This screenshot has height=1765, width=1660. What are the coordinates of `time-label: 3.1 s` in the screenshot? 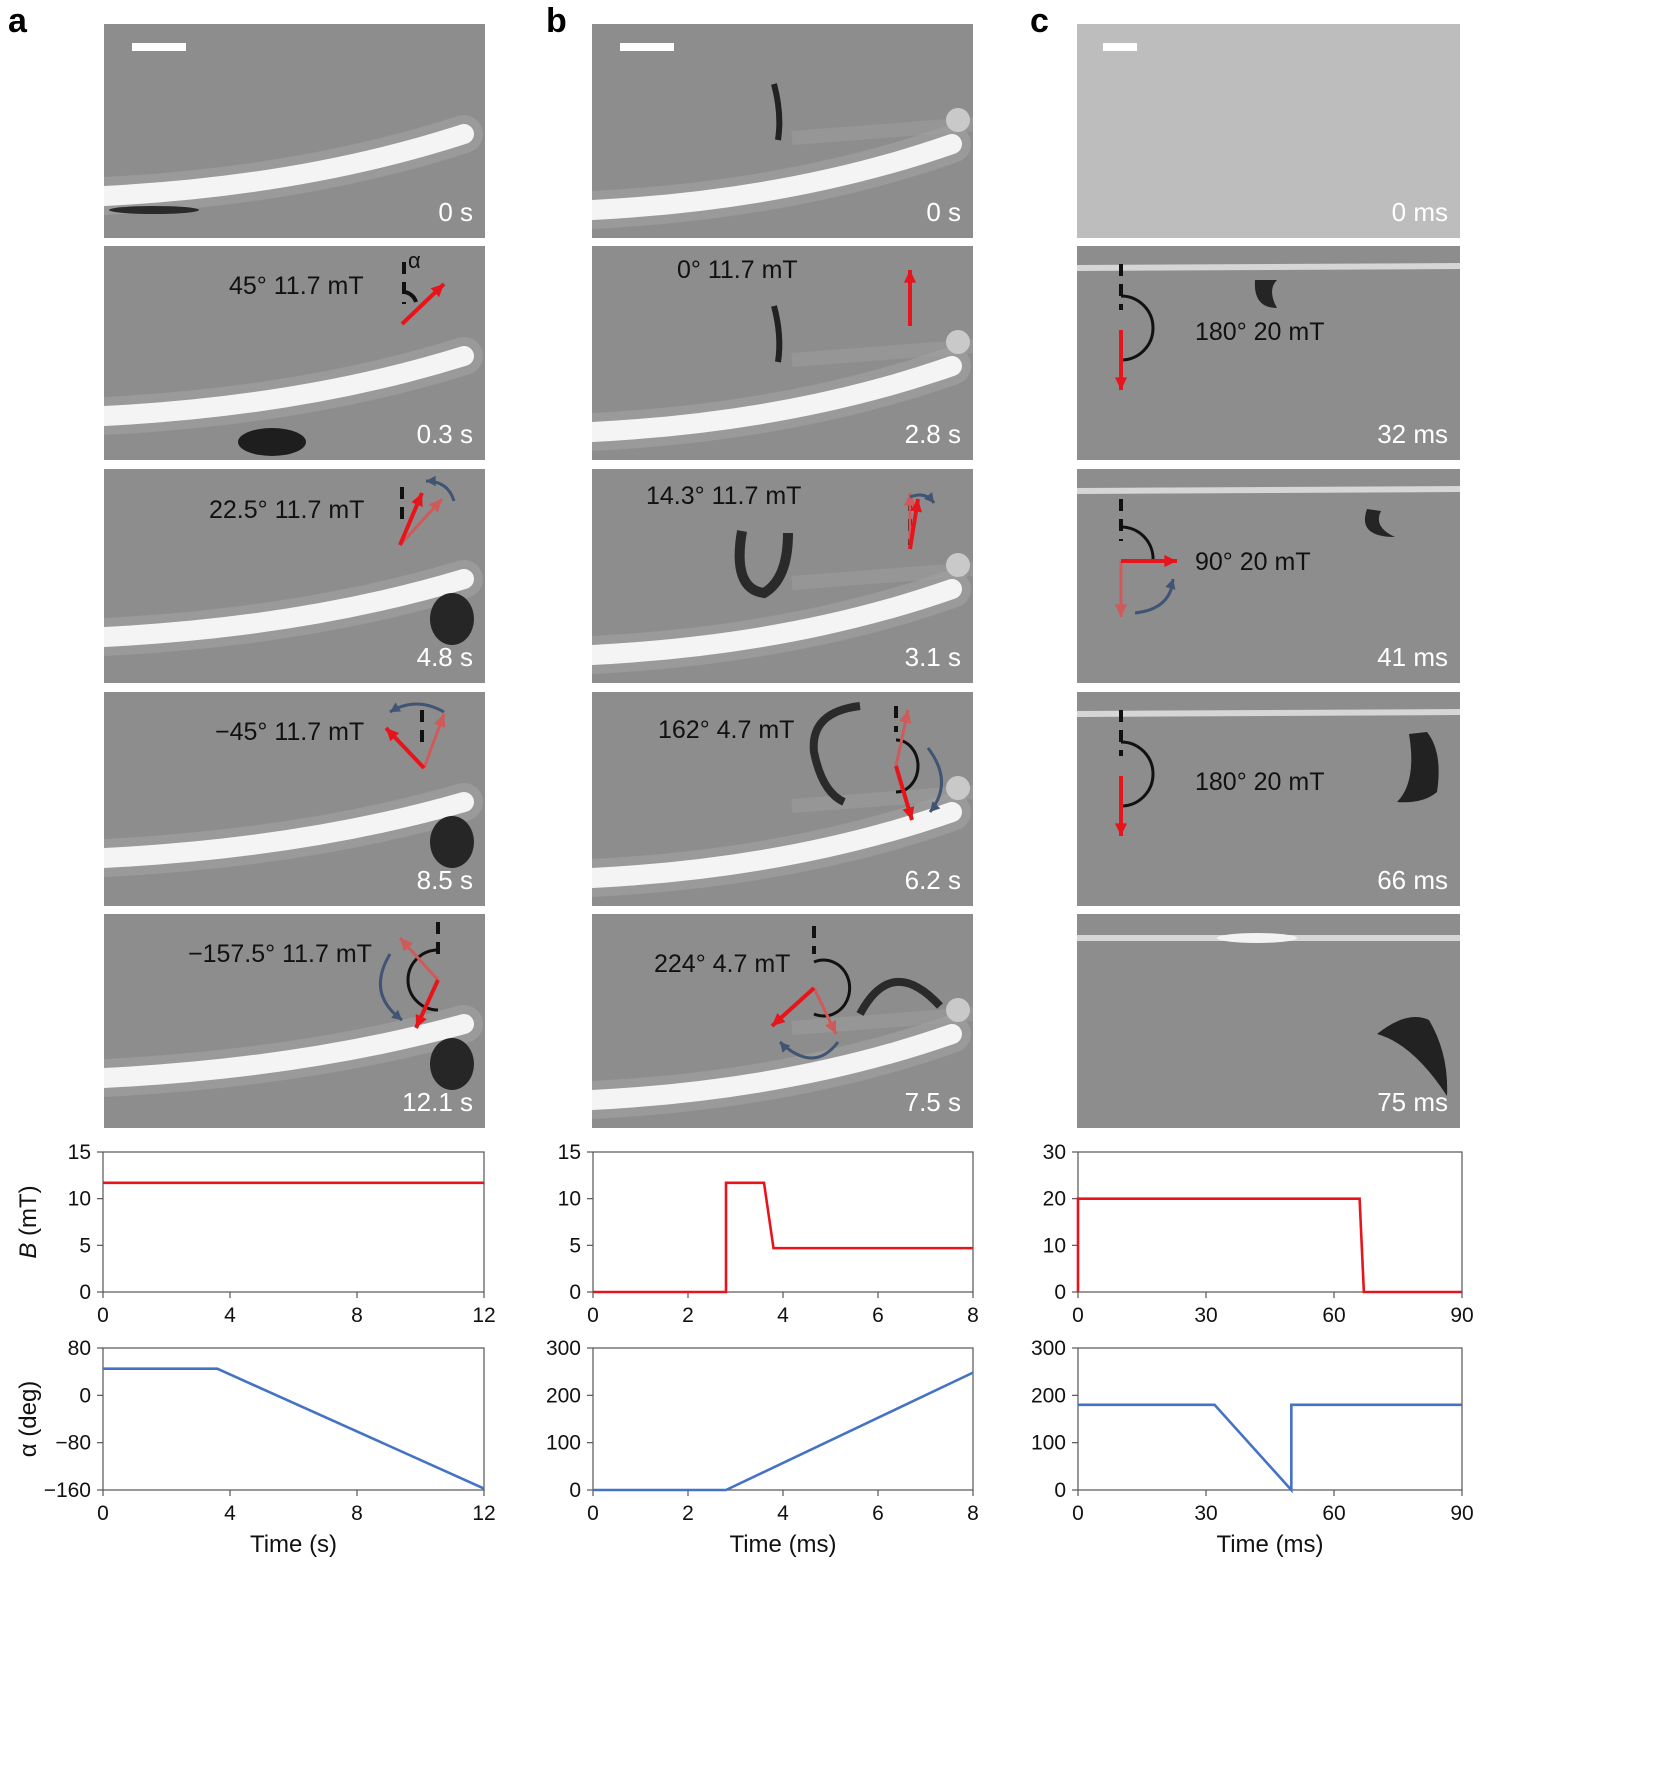 It's located at (932, 657).